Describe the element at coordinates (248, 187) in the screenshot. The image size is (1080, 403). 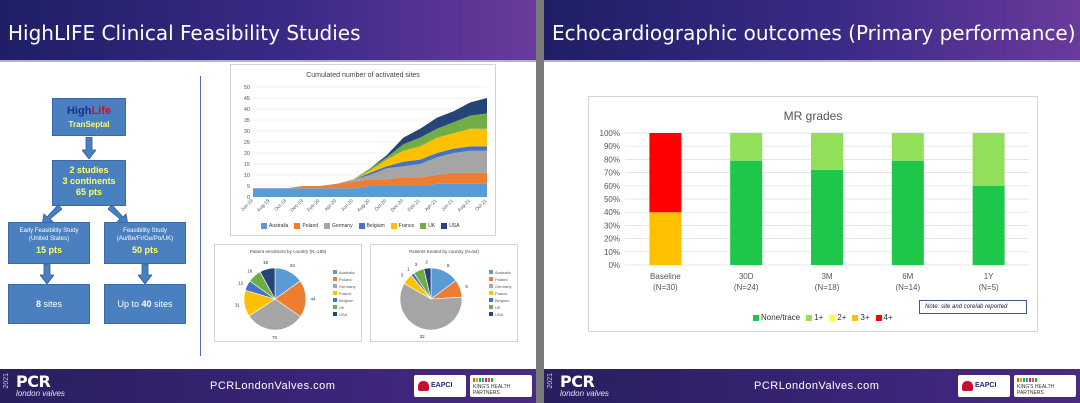
I see `area-y-tick: 5` at that location.